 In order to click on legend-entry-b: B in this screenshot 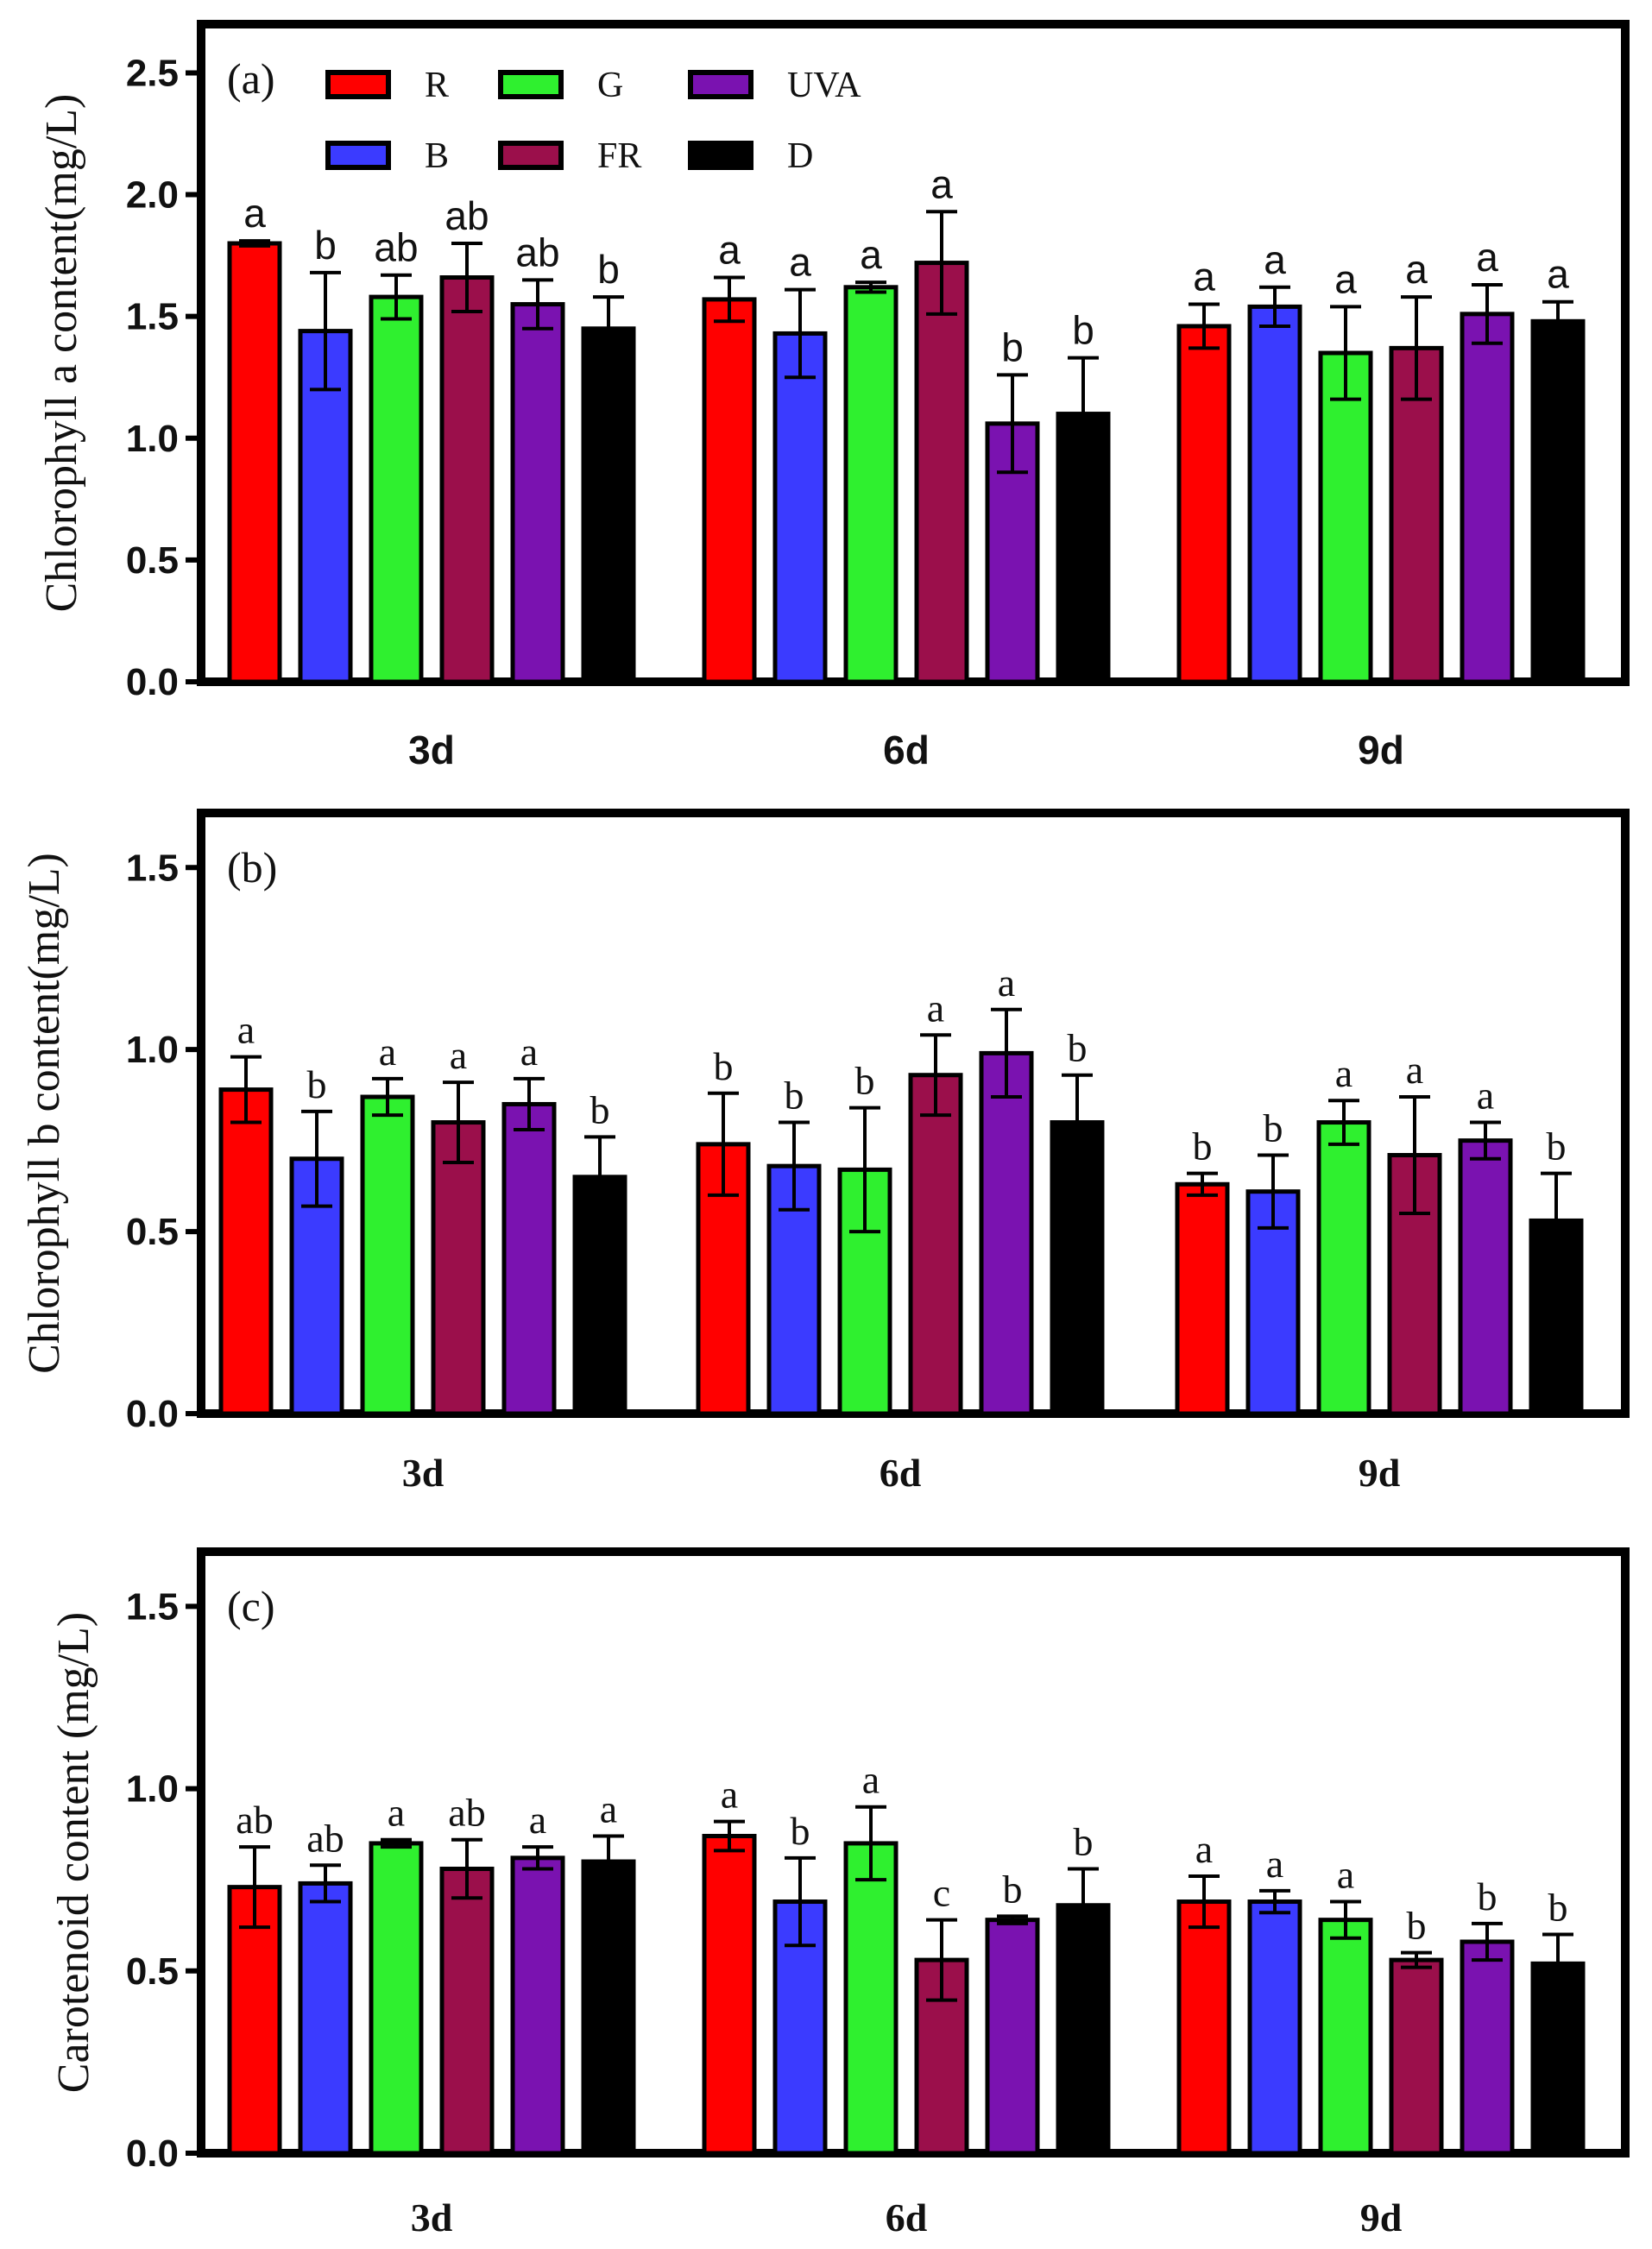, I will do `click(387, 156)`.